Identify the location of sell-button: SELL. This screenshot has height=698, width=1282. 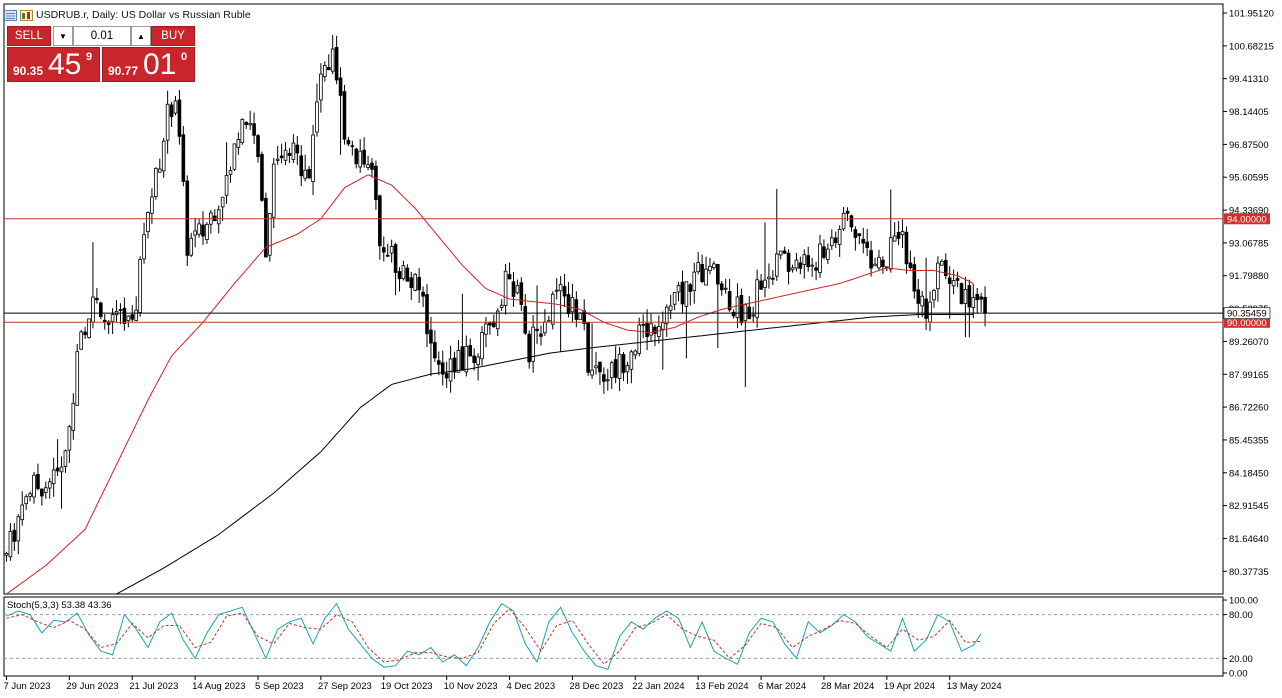
(29, 36).